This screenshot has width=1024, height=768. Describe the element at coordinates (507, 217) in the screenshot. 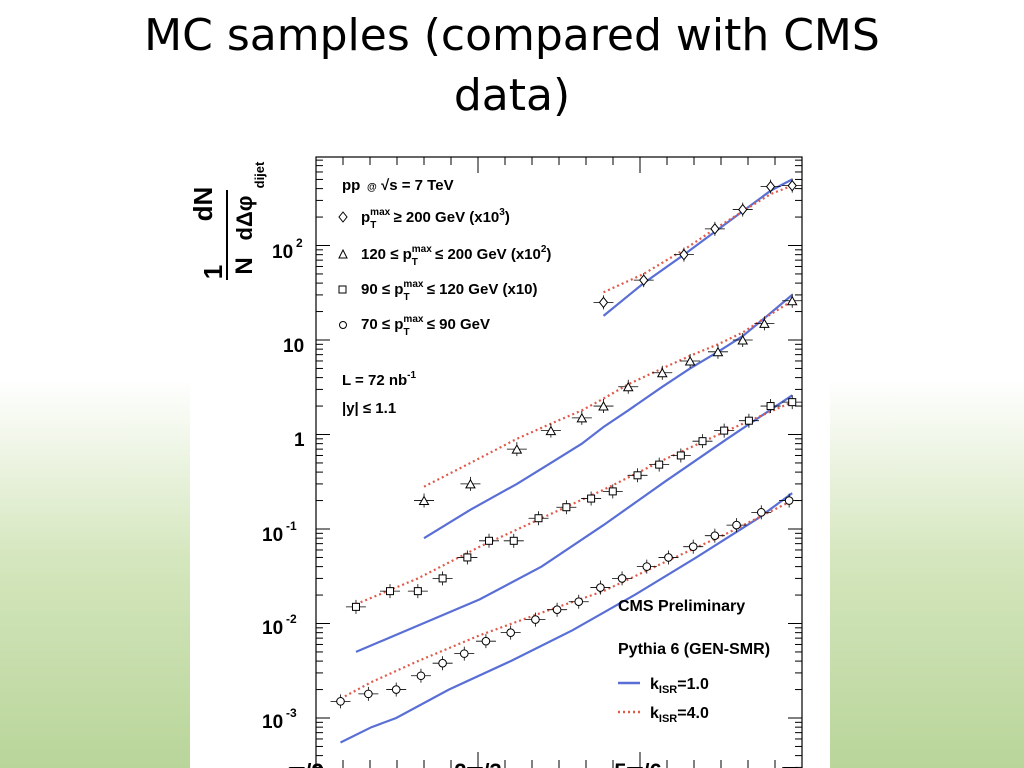

I see `legend-close: )` at that location.